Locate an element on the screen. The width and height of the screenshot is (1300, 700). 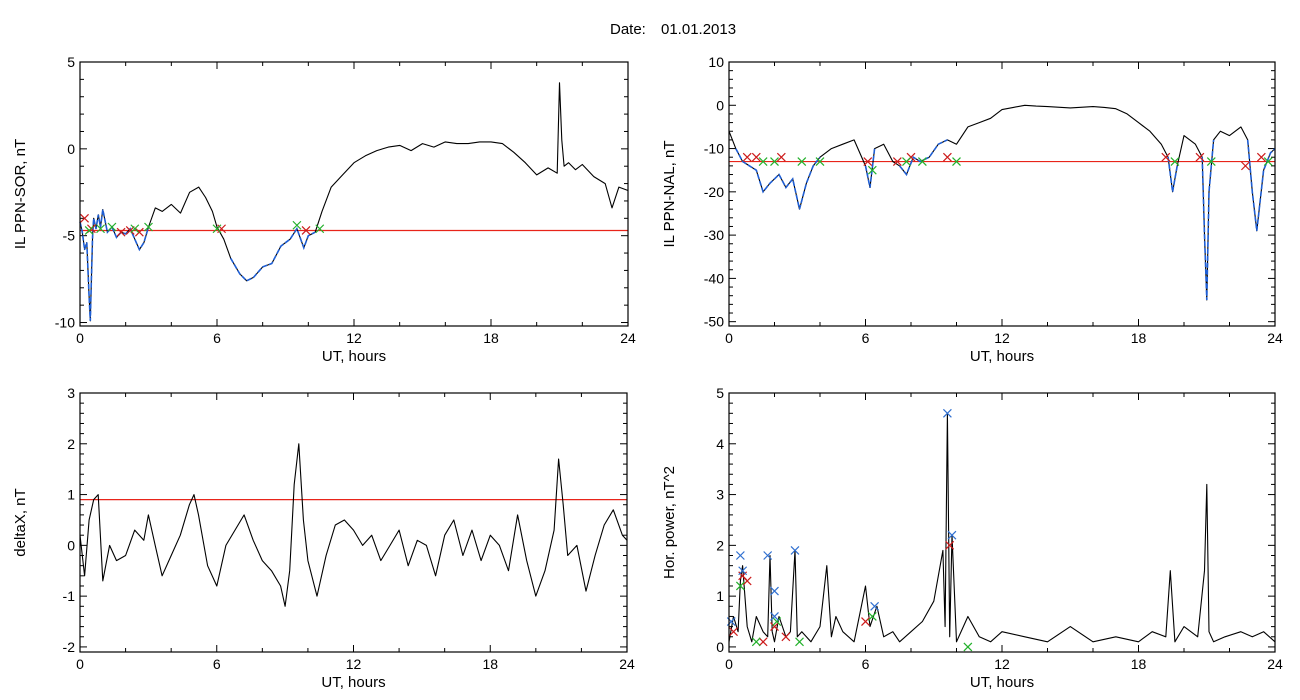
x-tick-label: 18 is located at coordinates (491, 338).